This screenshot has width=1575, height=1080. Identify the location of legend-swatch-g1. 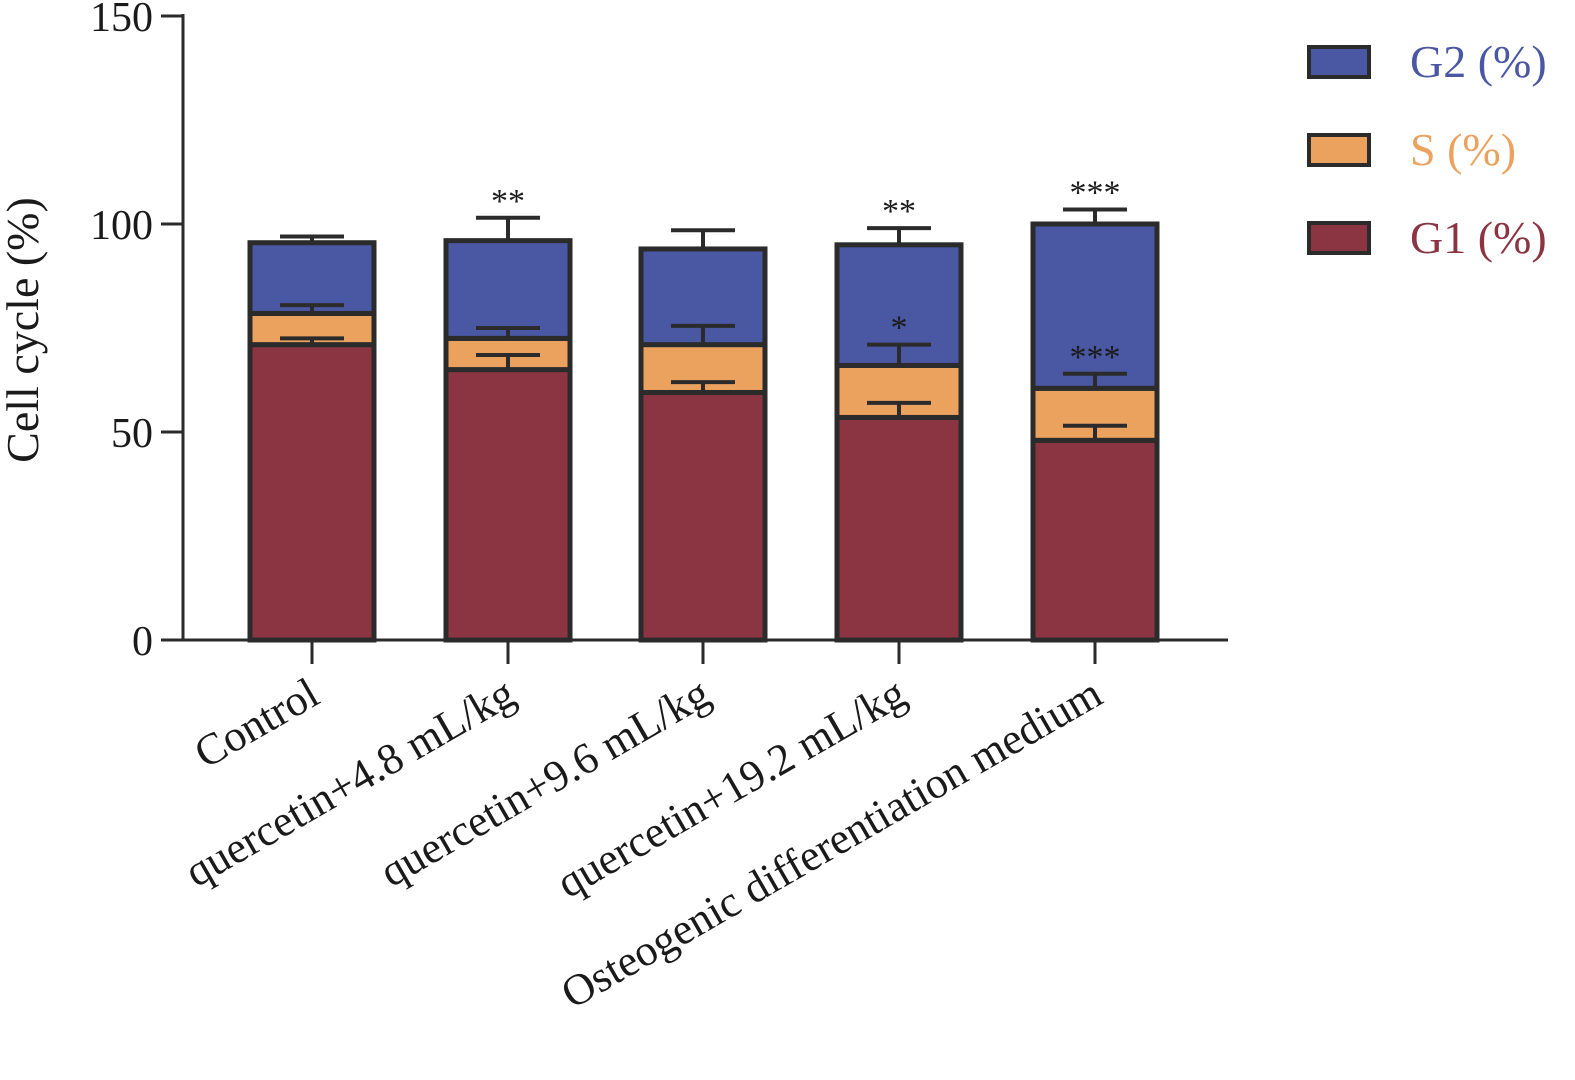
(1339, 238).